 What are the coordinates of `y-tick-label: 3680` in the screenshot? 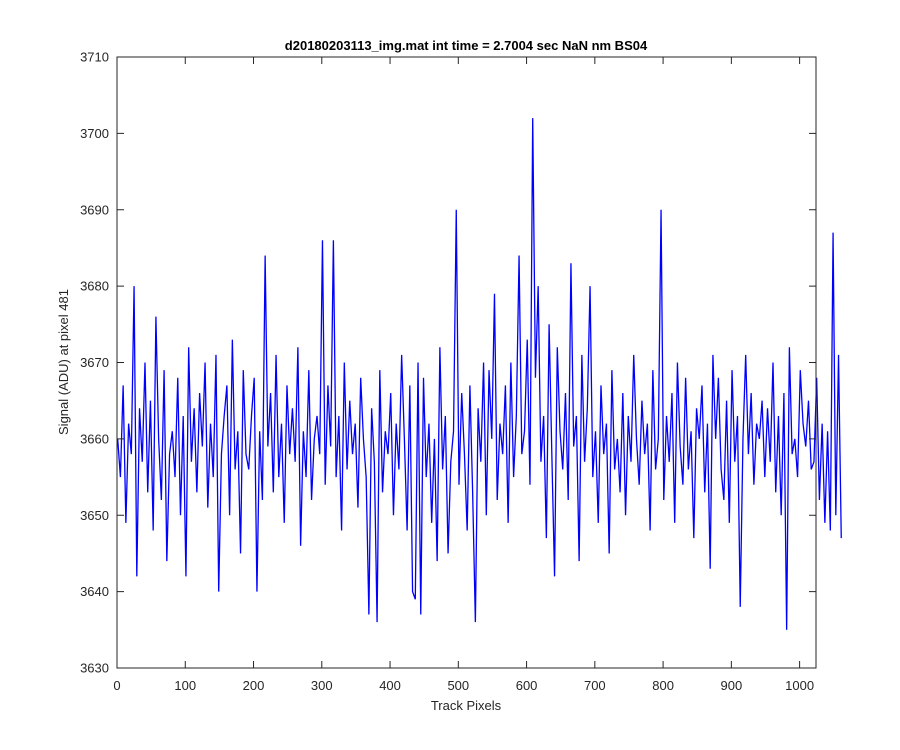 It's located at (94, 286).